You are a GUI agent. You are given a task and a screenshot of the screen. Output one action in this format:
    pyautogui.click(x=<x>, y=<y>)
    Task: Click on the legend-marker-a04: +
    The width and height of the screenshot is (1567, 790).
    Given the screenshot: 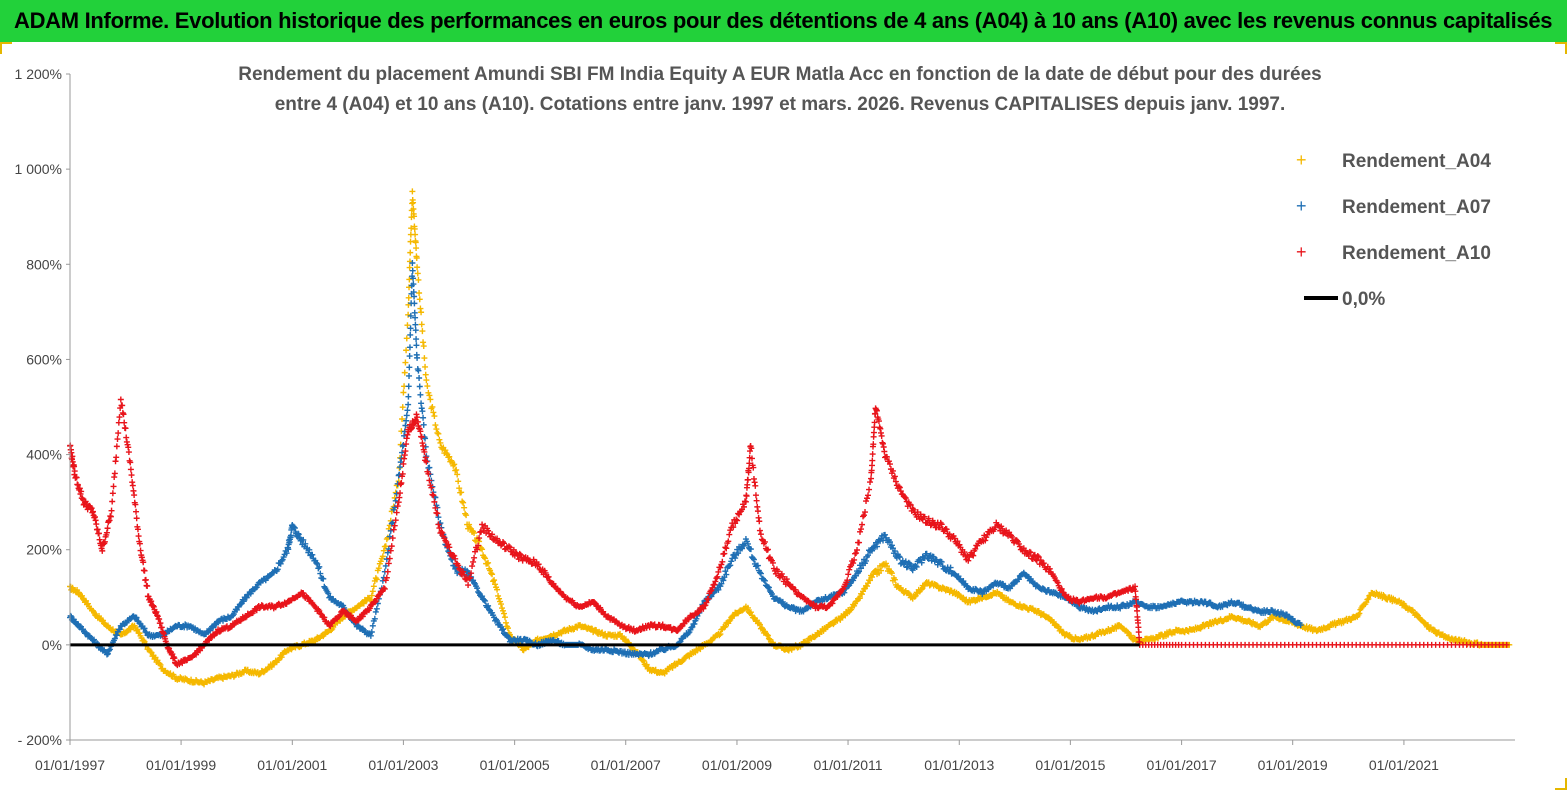 What is the action you would take?
    pyautogui.click(x=1301, y=160)
    